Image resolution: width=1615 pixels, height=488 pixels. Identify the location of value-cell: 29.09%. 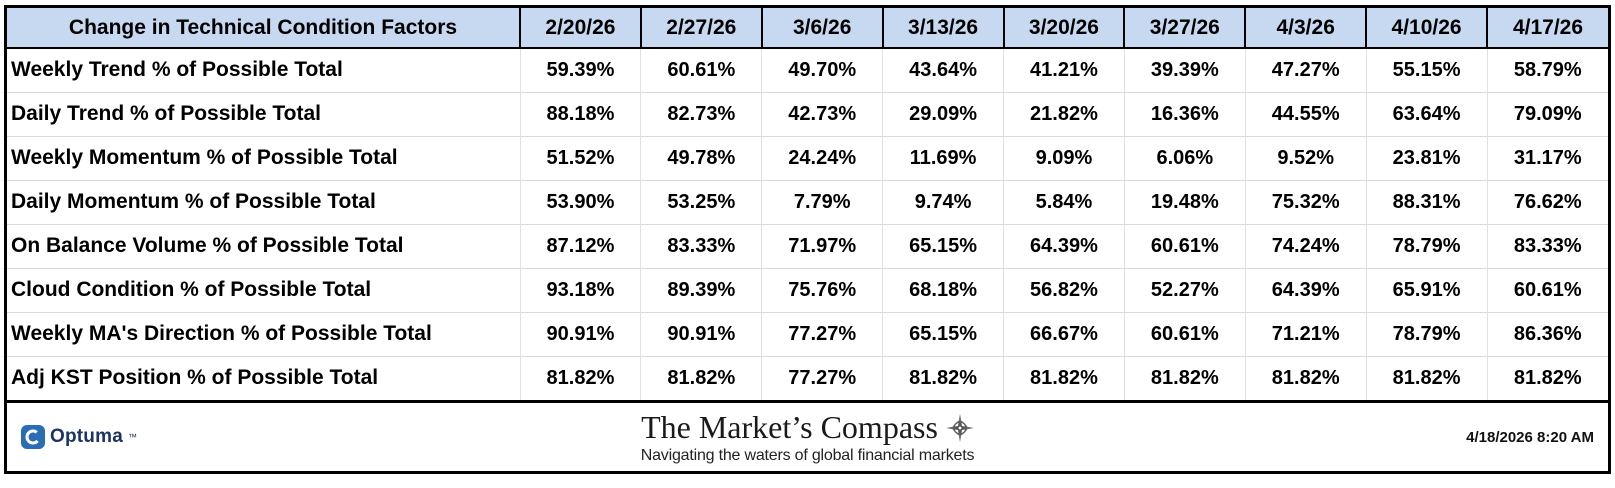
(943, 113).